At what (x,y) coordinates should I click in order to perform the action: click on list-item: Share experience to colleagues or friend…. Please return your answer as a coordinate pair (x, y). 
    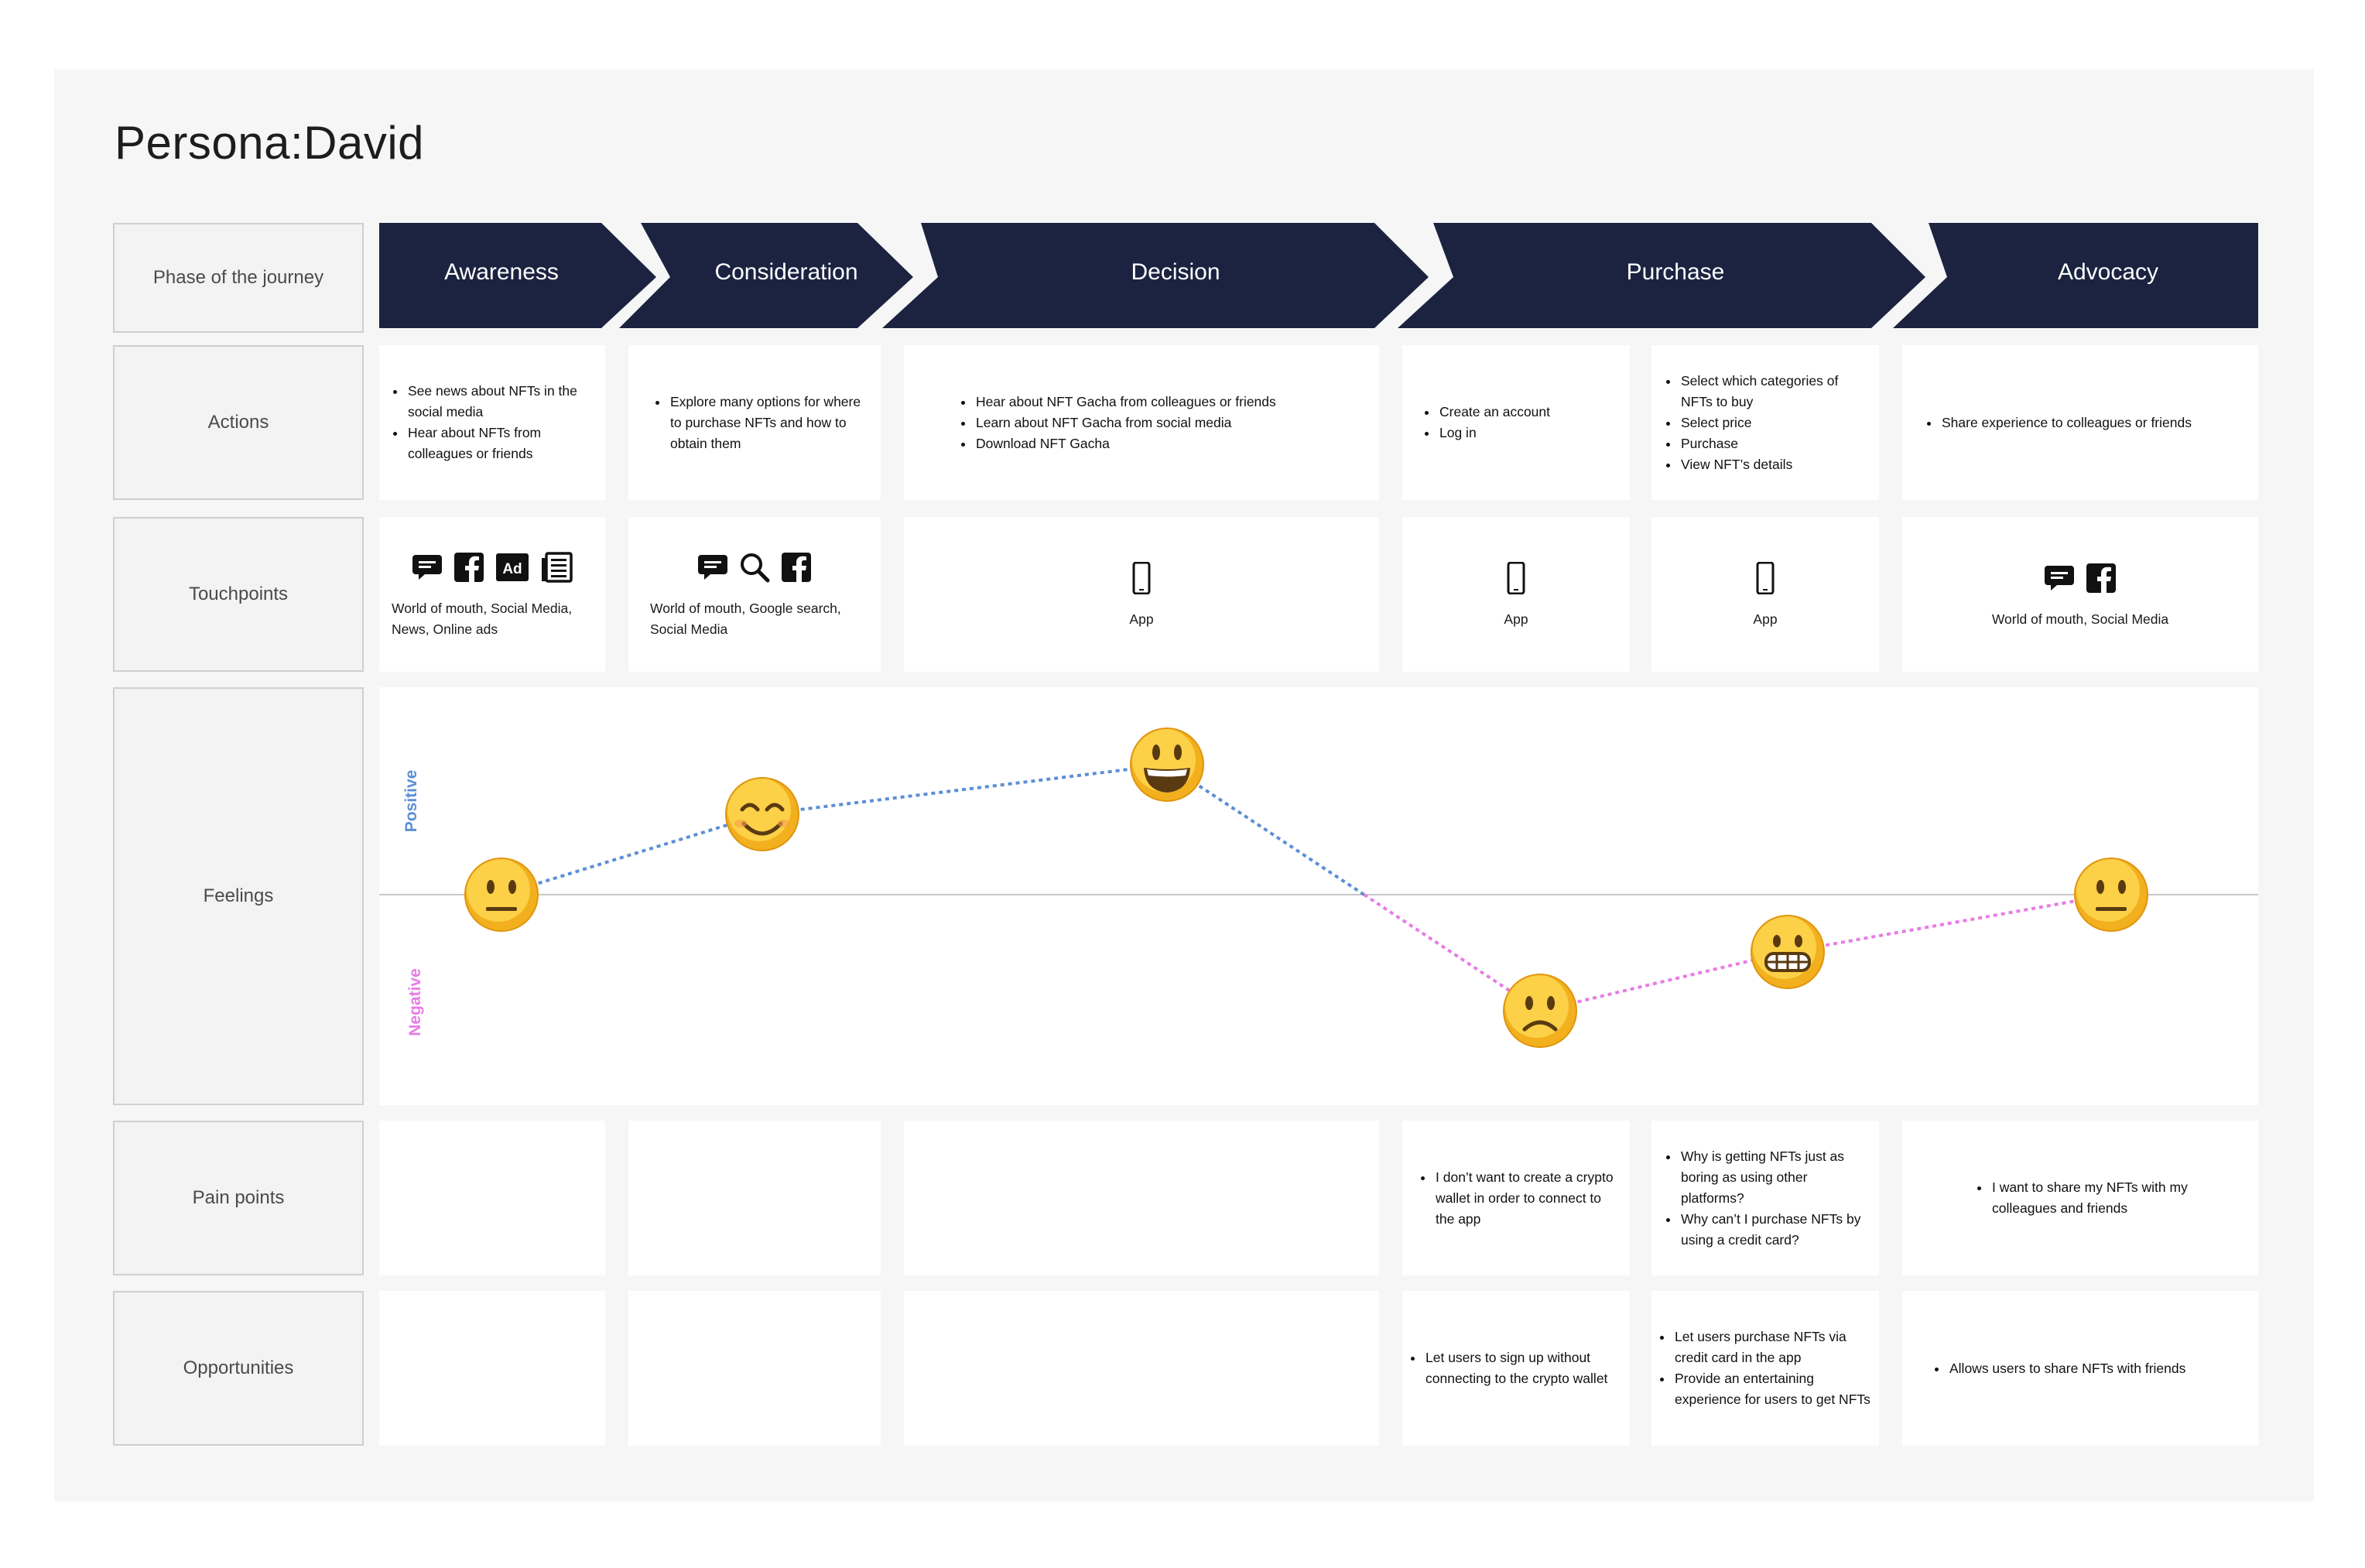
    Looking at the image, I should click on (2091, 423).